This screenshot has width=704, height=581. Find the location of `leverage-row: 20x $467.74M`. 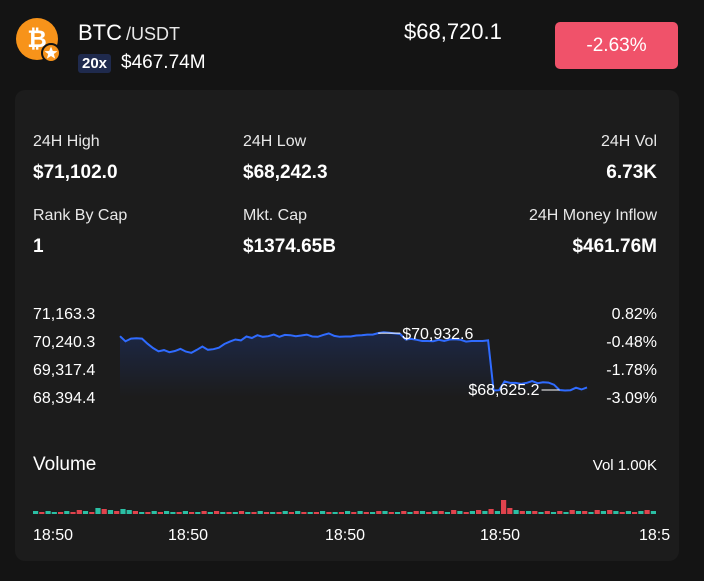

leverage-row: 20x $467.74M is located at coordinates (142, 63).